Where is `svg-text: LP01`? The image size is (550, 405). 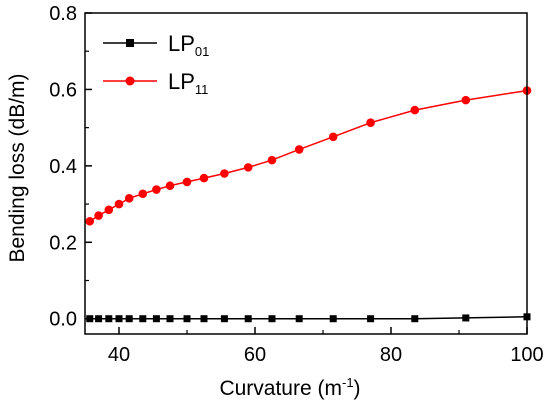
svg-text: LP01 is located at coordinates (188, 45).